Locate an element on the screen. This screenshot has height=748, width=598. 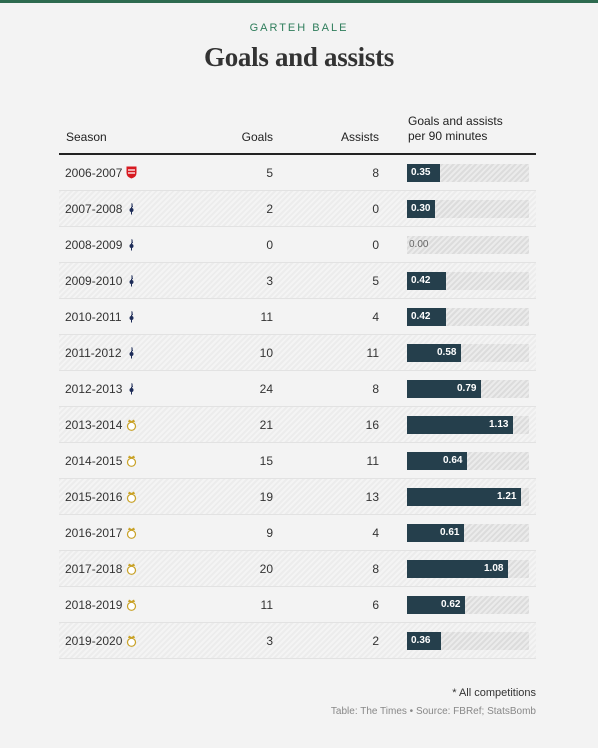
season-label: 2015-2016 is located at coordinates (94, 497).